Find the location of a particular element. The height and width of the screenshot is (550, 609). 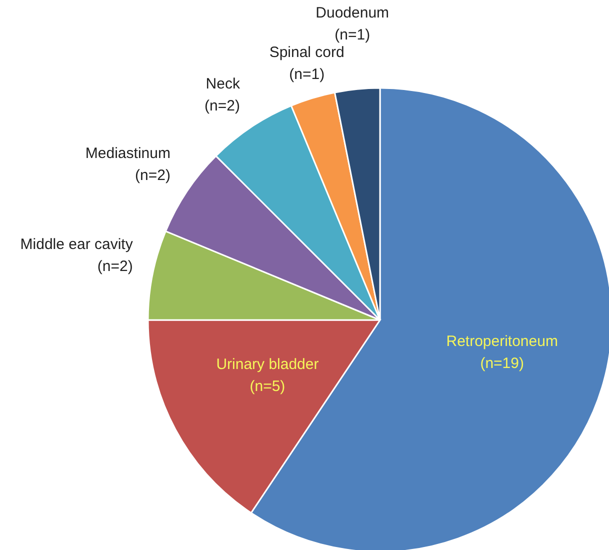

slice-label: Neck is located at coordinates (223, 83).